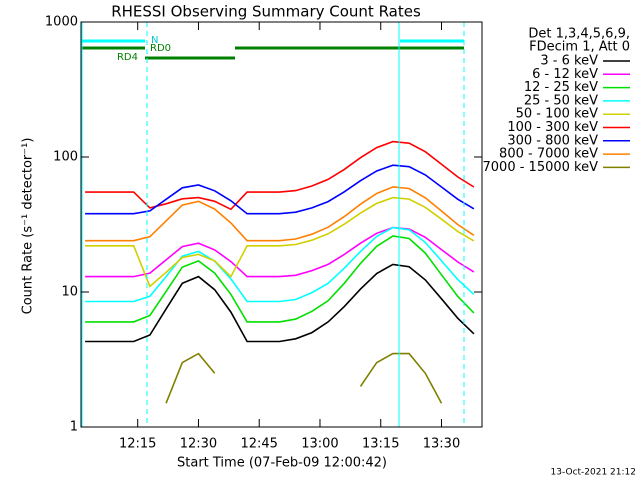 This screenshot has height=480, width=640. I want to click on legend-title: Det 1,3,4,5,6,9,, so click(579, 34).